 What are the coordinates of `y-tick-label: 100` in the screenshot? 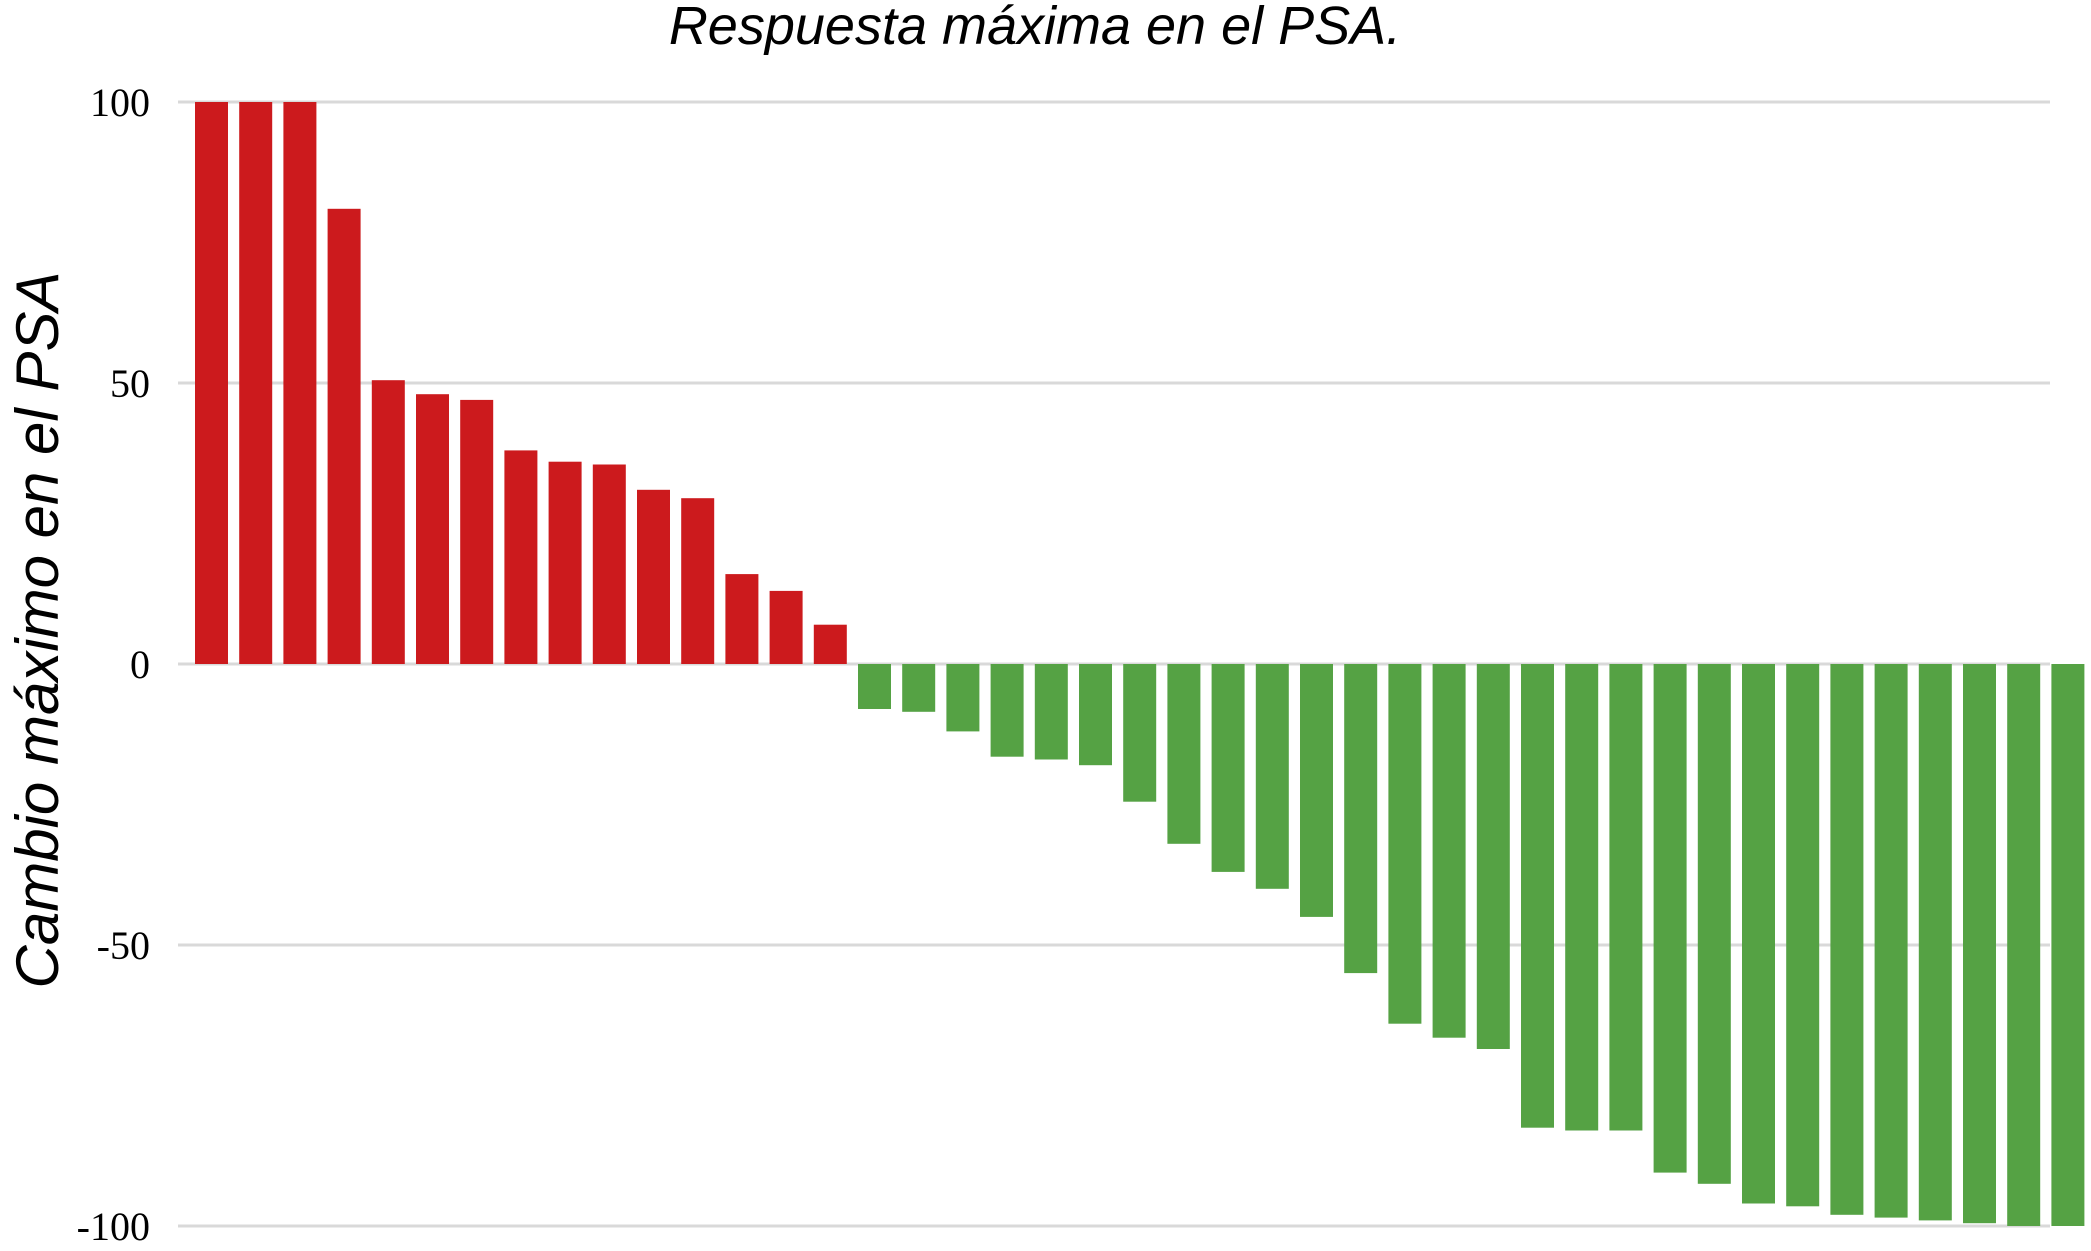 It's located at (120, 102).